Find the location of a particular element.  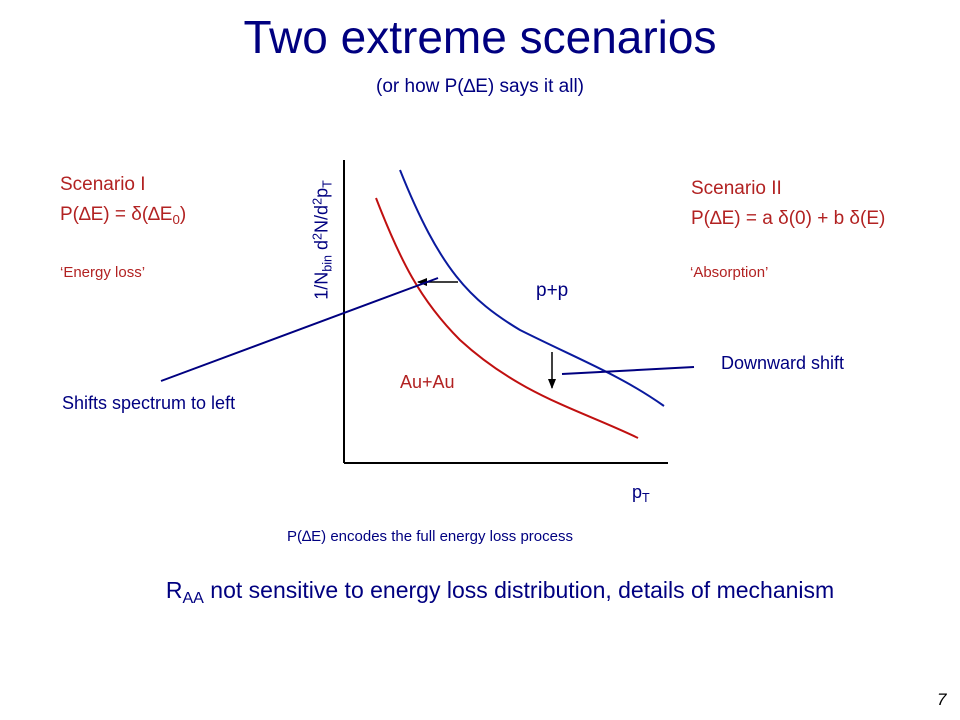

y-axis-label-d: d is located at coordinates (321, 247).